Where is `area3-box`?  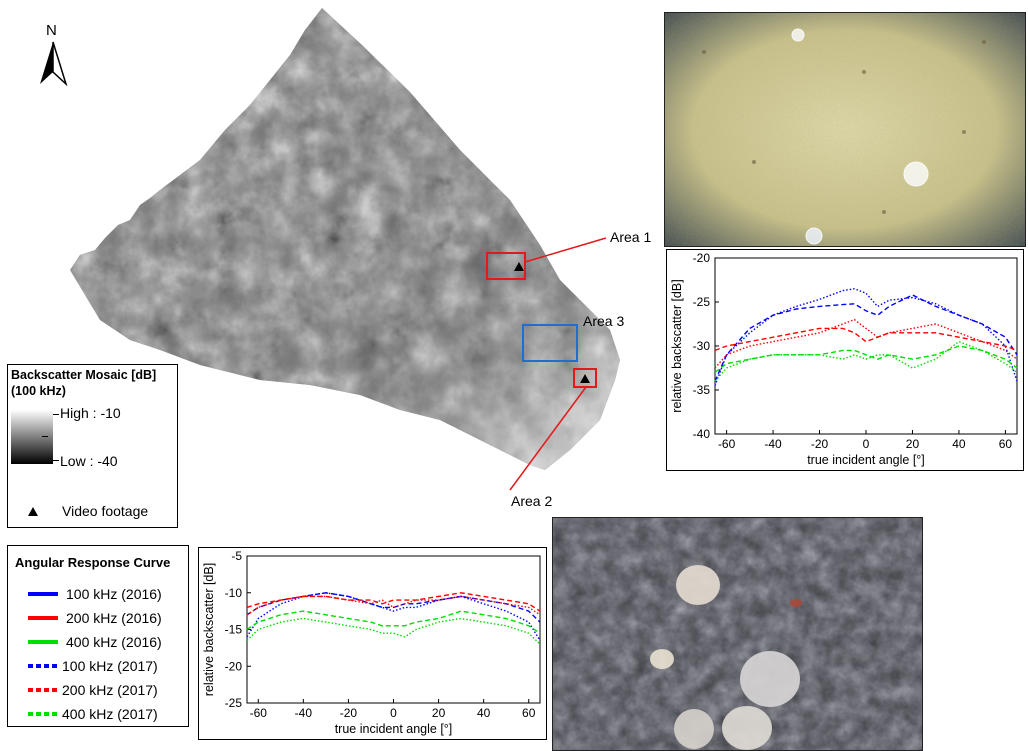 area3-box is located at coordinates (550, 343).